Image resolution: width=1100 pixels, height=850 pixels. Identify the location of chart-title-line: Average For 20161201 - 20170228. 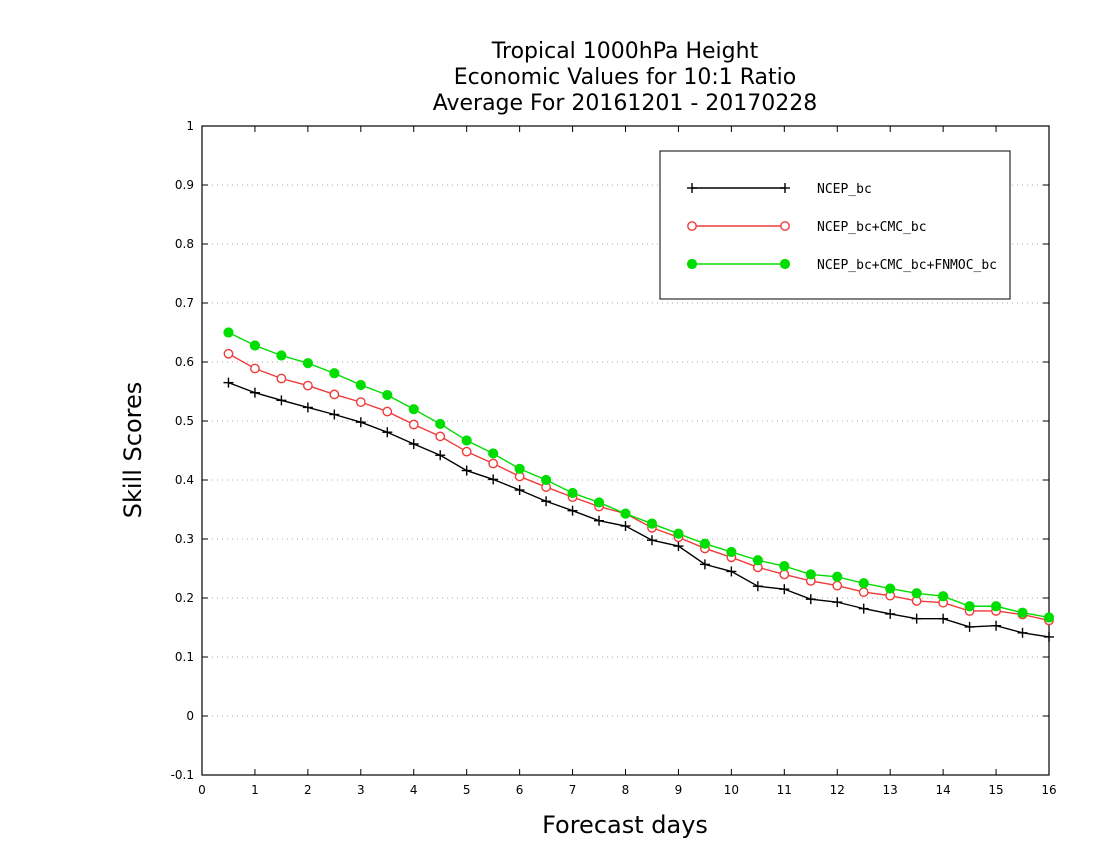
(625, 103).